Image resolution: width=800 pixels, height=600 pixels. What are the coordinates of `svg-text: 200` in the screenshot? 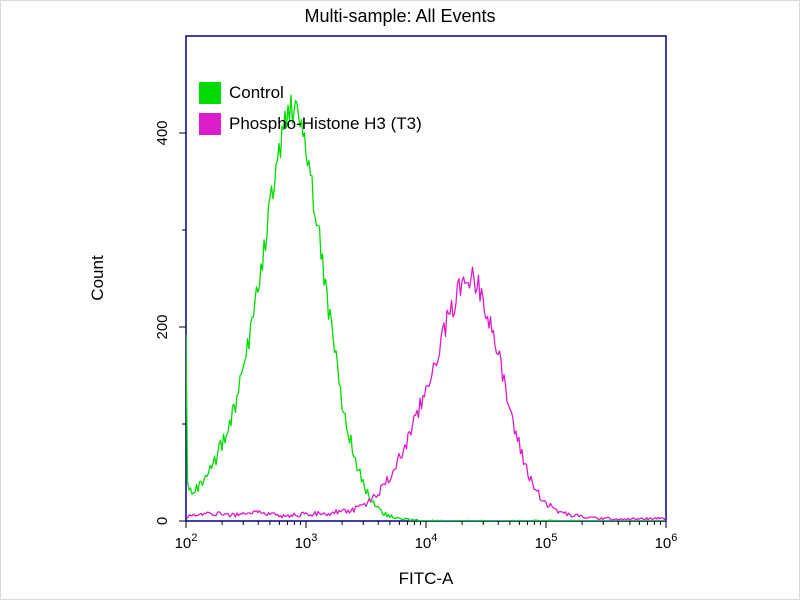 It's located at (162, 326).